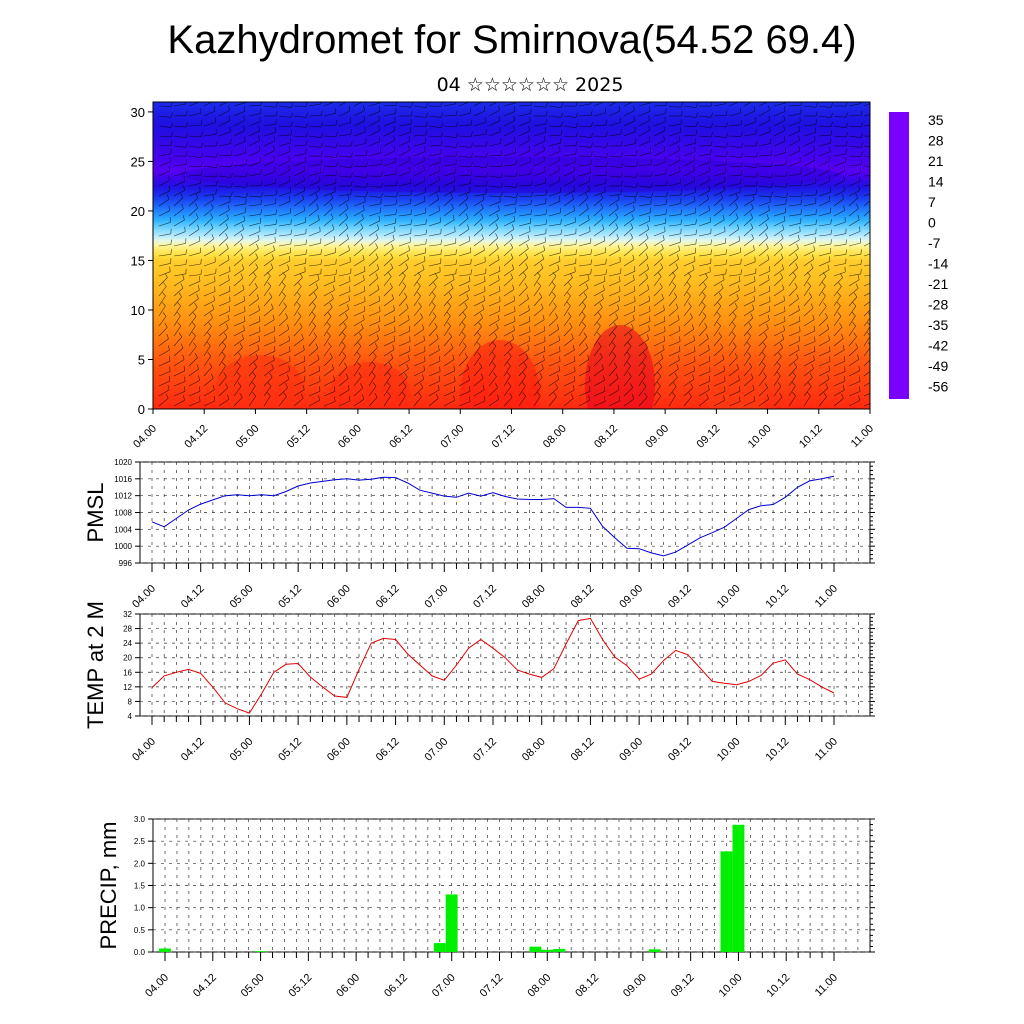  I want to click on y-tick-label: 4, so click(130, 716).